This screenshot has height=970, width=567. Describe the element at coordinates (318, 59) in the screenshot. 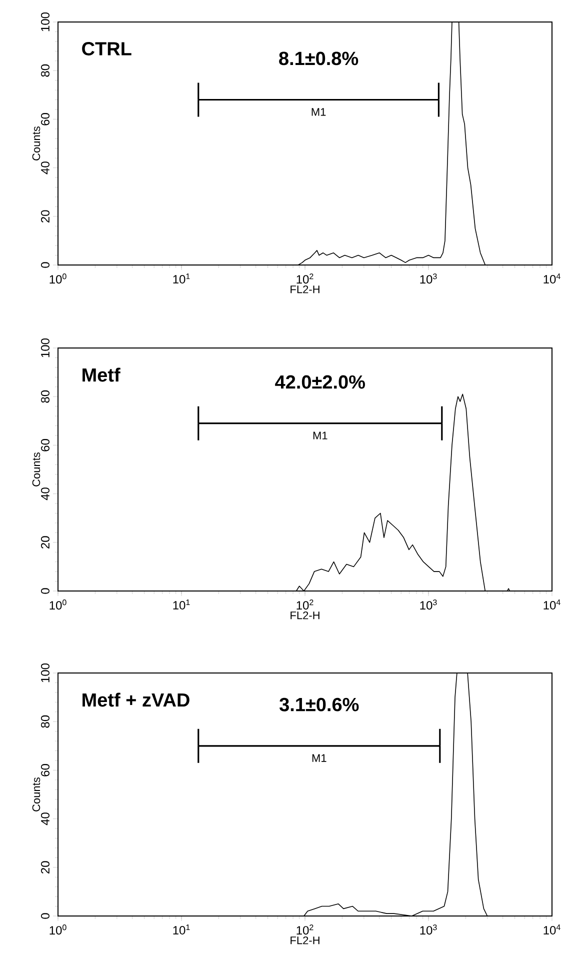

I see `annotation: 8.1±0.8%` at that location.